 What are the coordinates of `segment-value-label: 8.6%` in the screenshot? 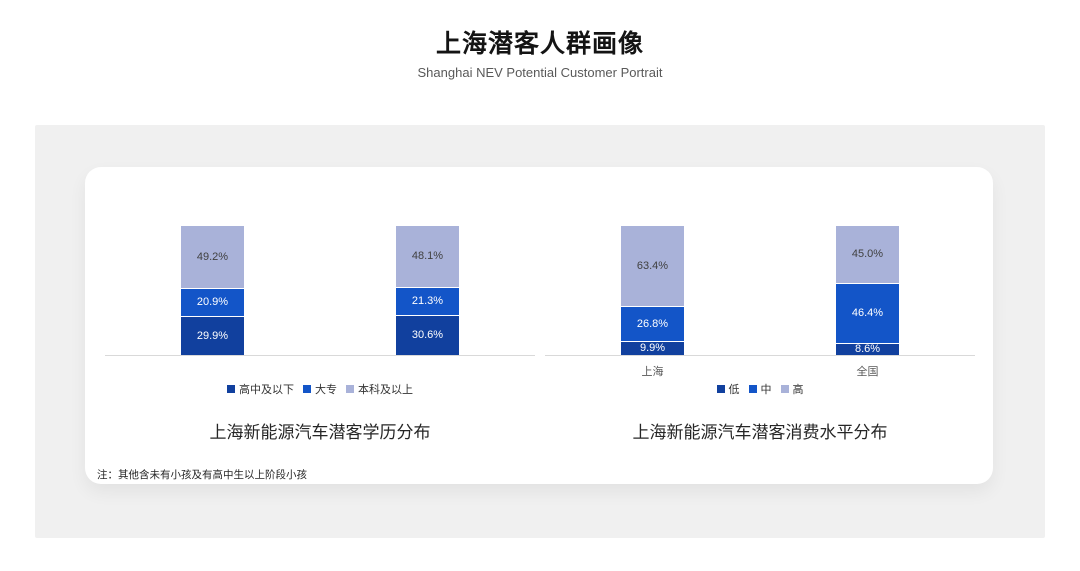 It's located at (867, 349).